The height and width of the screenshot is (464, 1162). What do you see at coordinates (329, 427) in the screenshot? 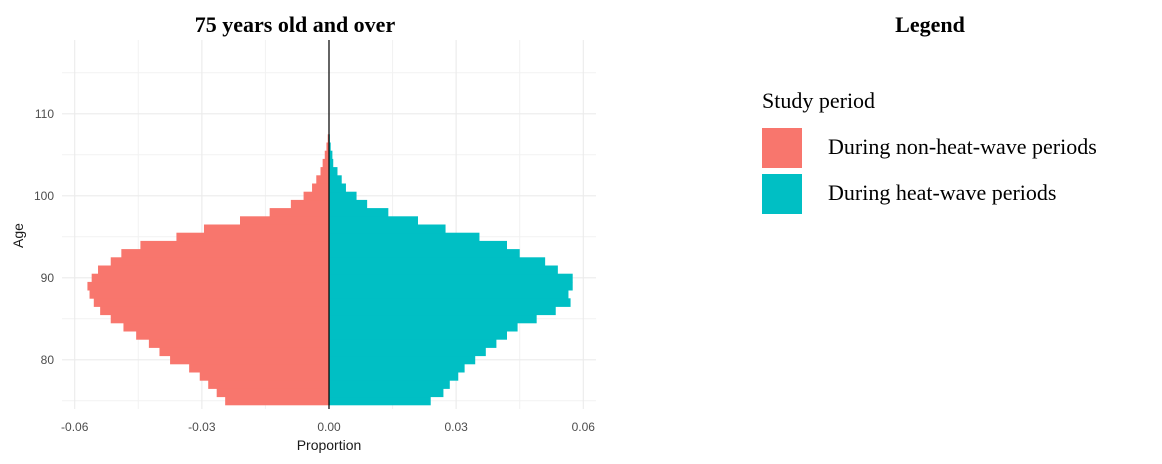
I see `x-tick-label: 0.00` at bounding box center [329, 427].